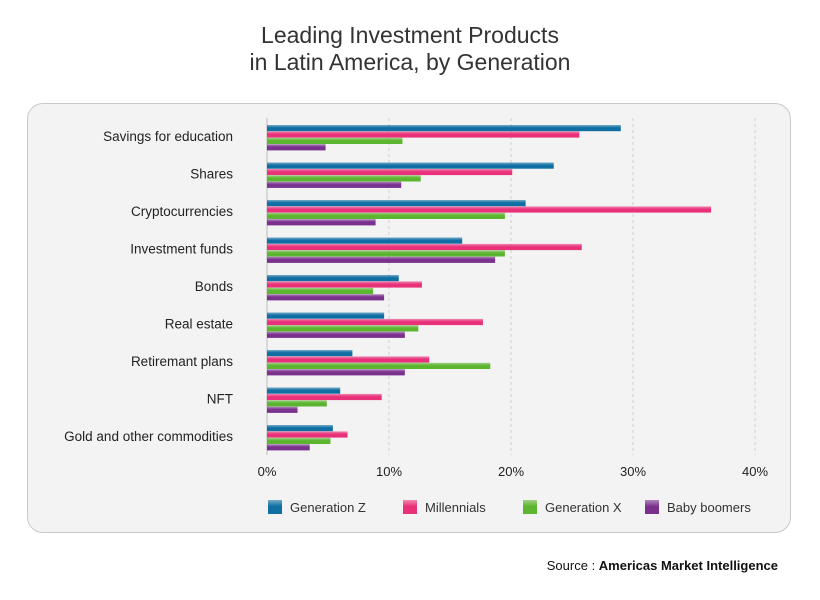 Image resolution: width=820 pixels, height=600 pixels. Describe the element at coordinates (335, 140) in the screenshot. I see `bar-savings-for-education-generation-x` at that location.